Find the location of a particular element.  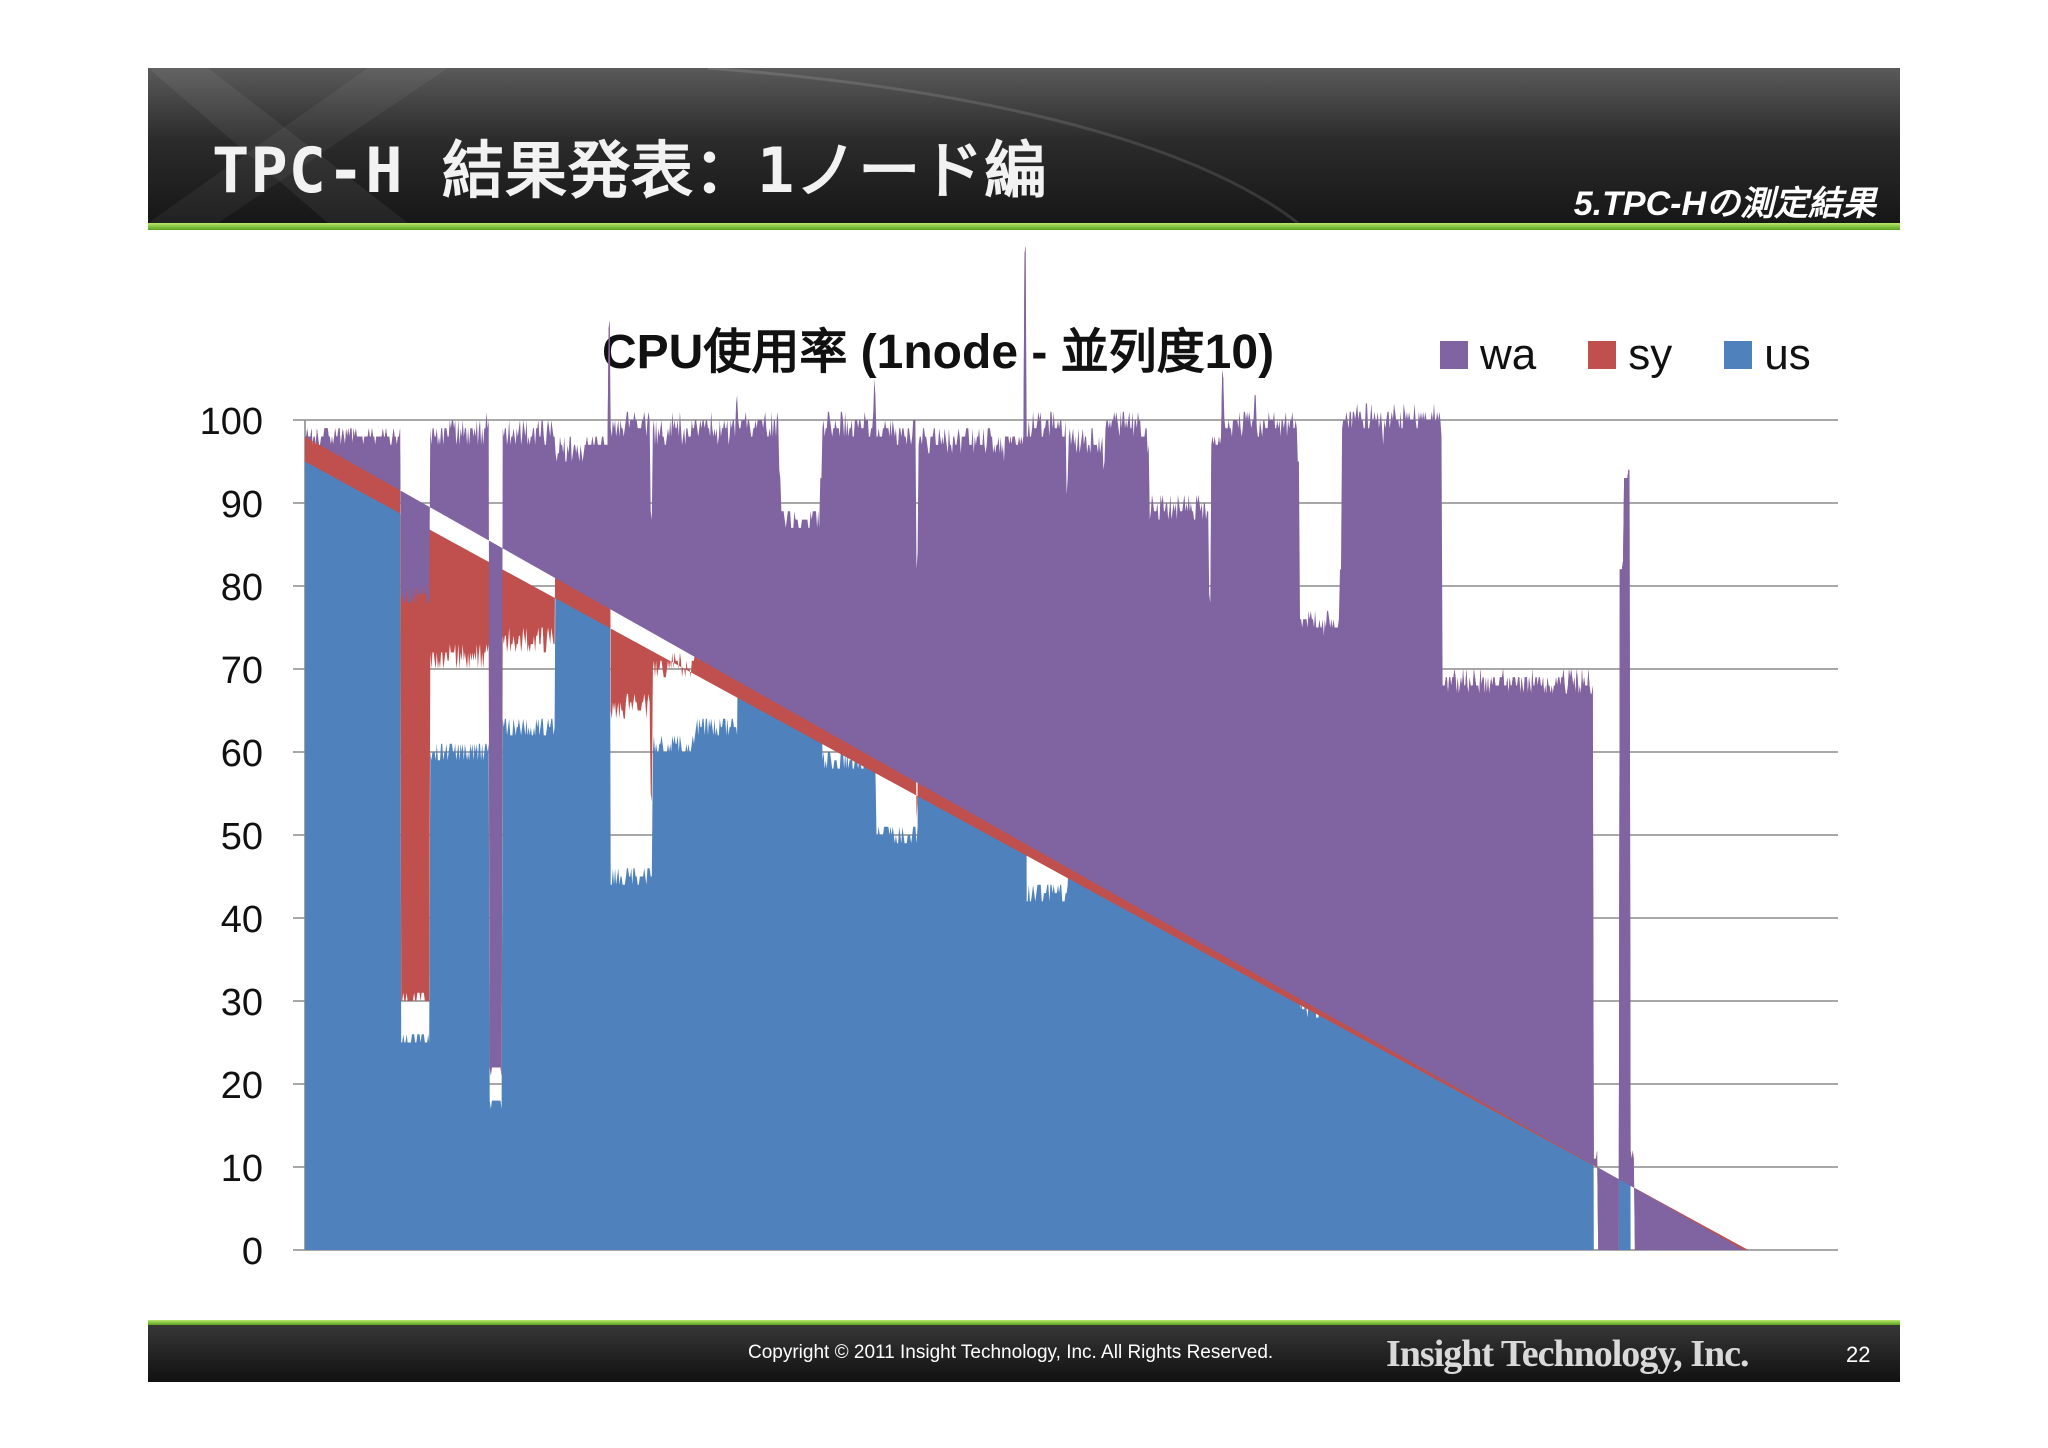

y-tick-label-0: 0 is located at coordinates (252, 1252).